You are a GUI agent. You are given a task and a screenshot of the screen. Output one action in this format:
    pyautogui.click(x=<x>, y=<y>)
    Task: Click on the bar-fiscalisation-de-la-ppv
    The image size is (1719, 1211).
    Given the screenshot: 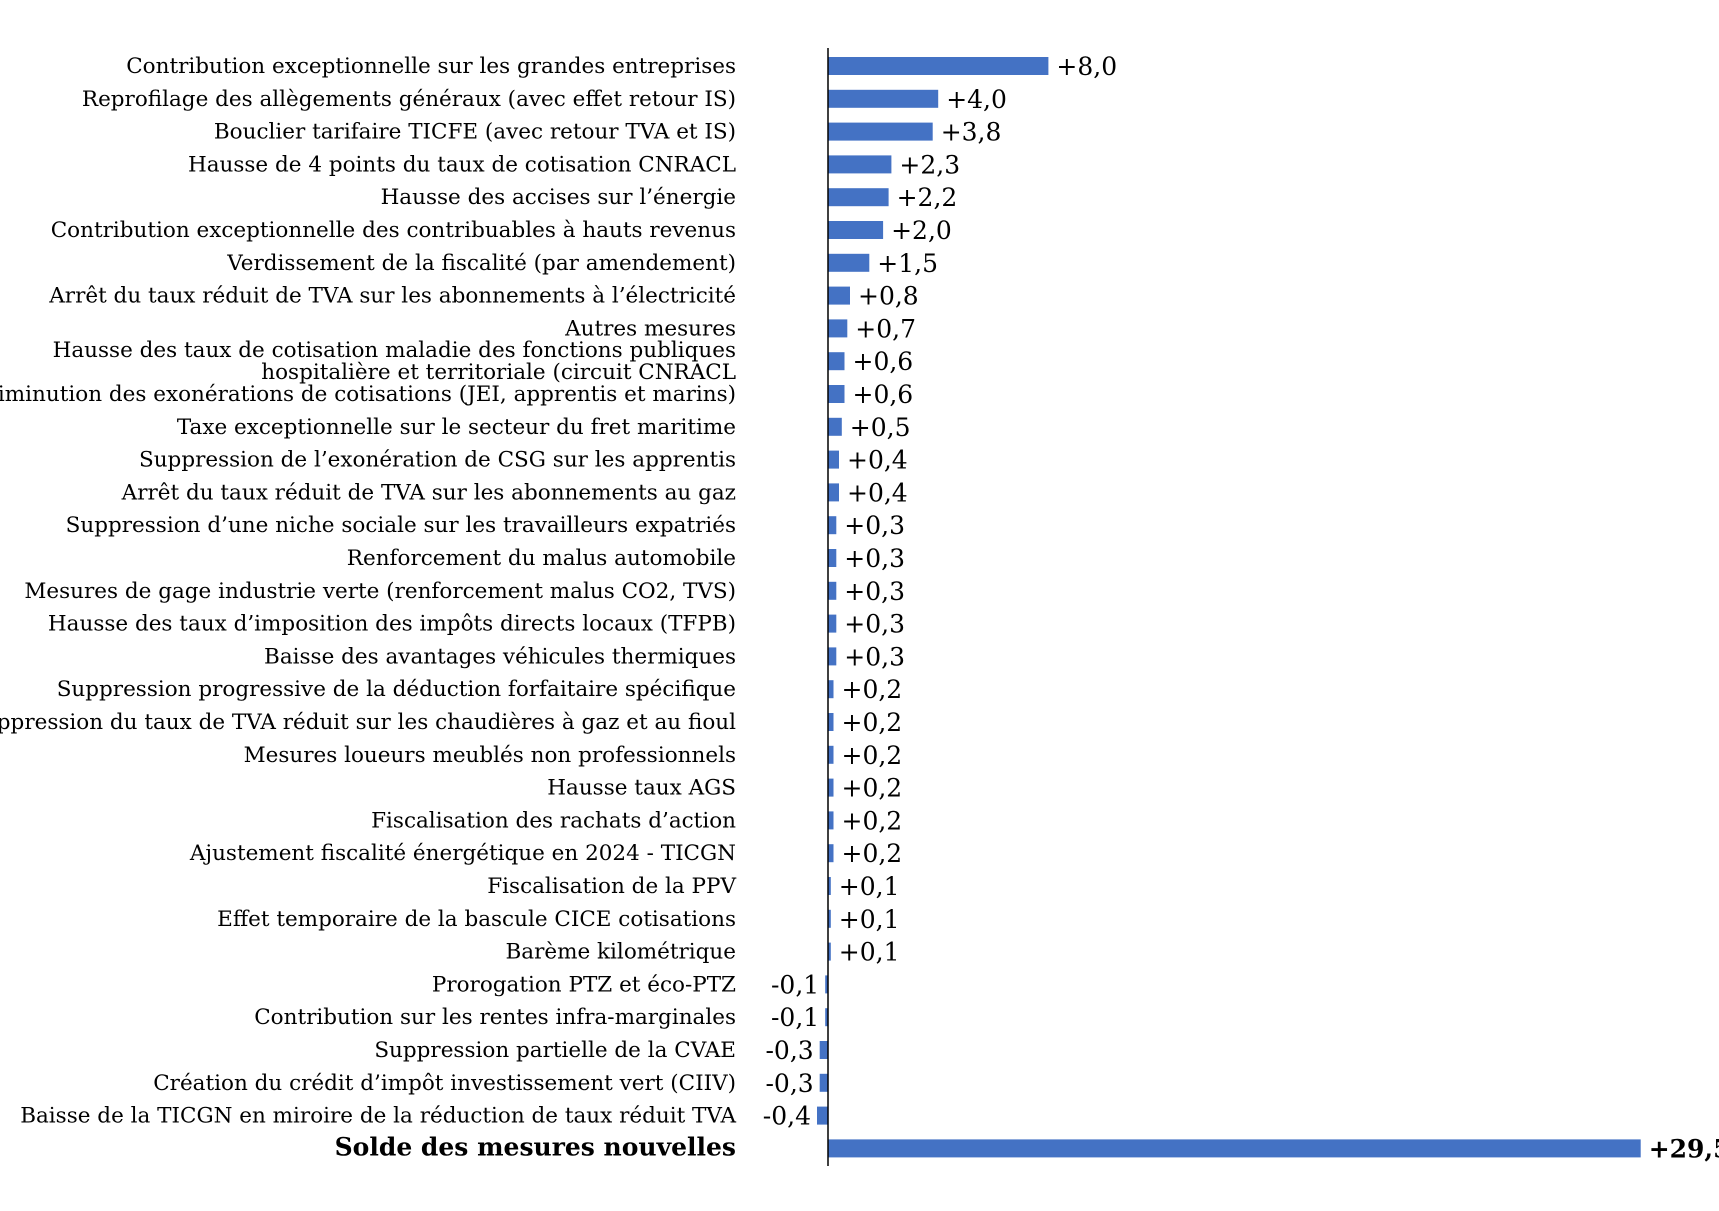 What is the action you would take?
    pyautogui.click(x=829, y=886)
    